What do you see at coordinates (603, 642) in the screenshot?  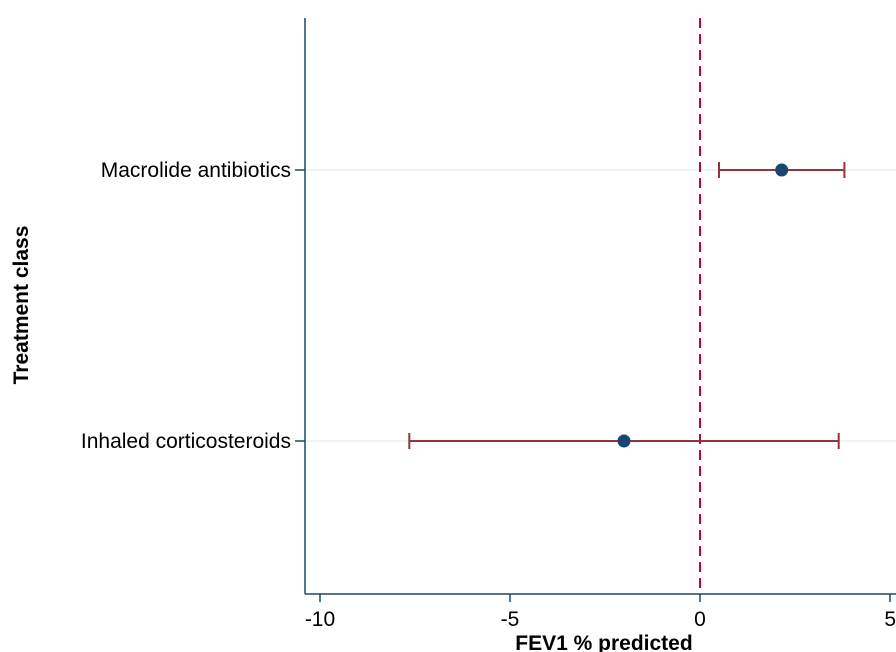 I see `x-axis-title: FEV1 % predicted` at bounding box center [603, 642].